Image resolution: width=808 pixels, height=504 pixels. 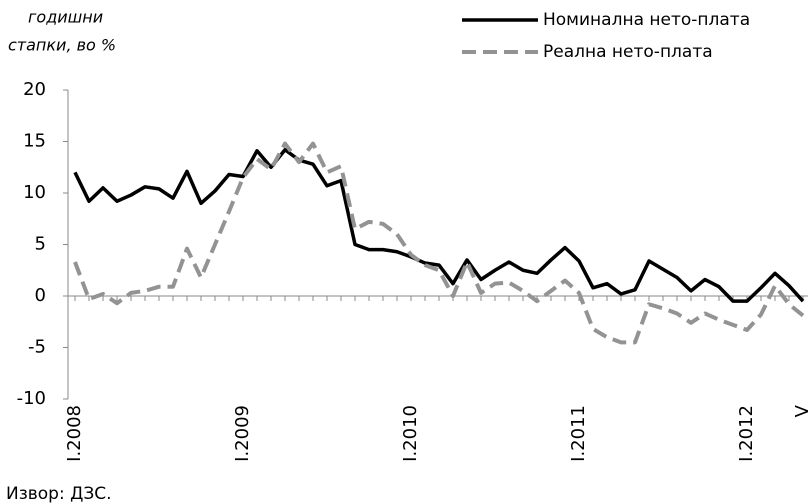 What do you see at coordinates (37, 347) in the screenshot?
I see `y-tick-label: -5` at bounding box center [37, 347].